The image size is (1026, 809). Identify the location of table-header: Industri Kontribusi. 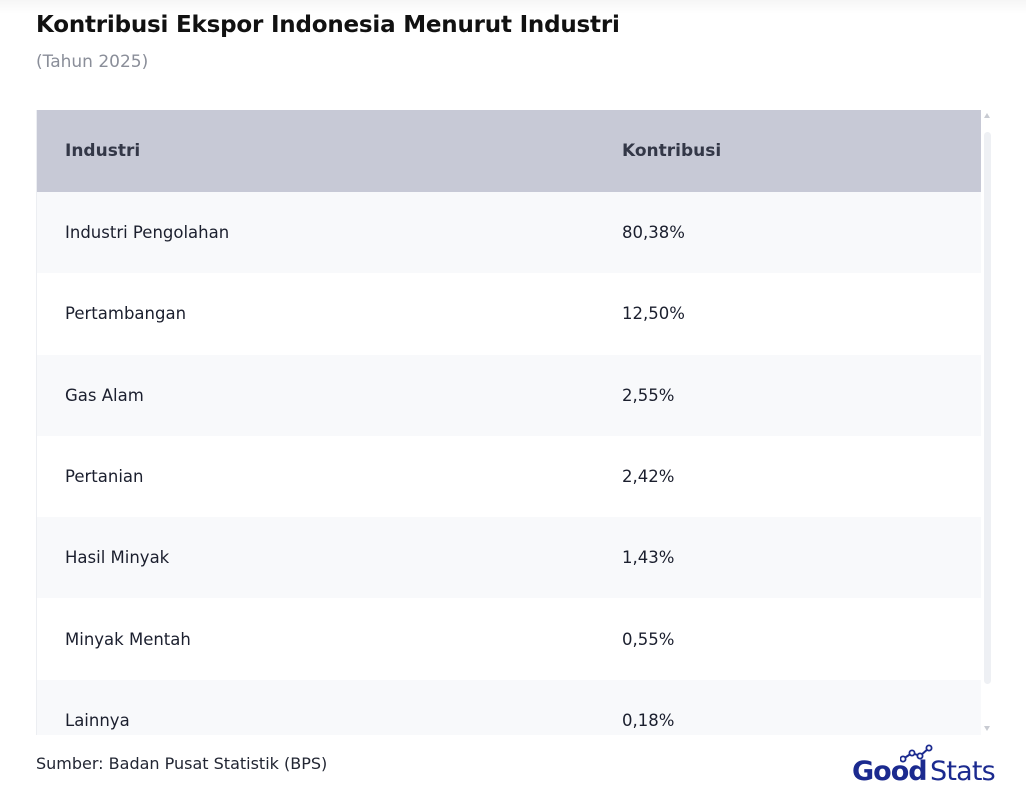
(509, 151).